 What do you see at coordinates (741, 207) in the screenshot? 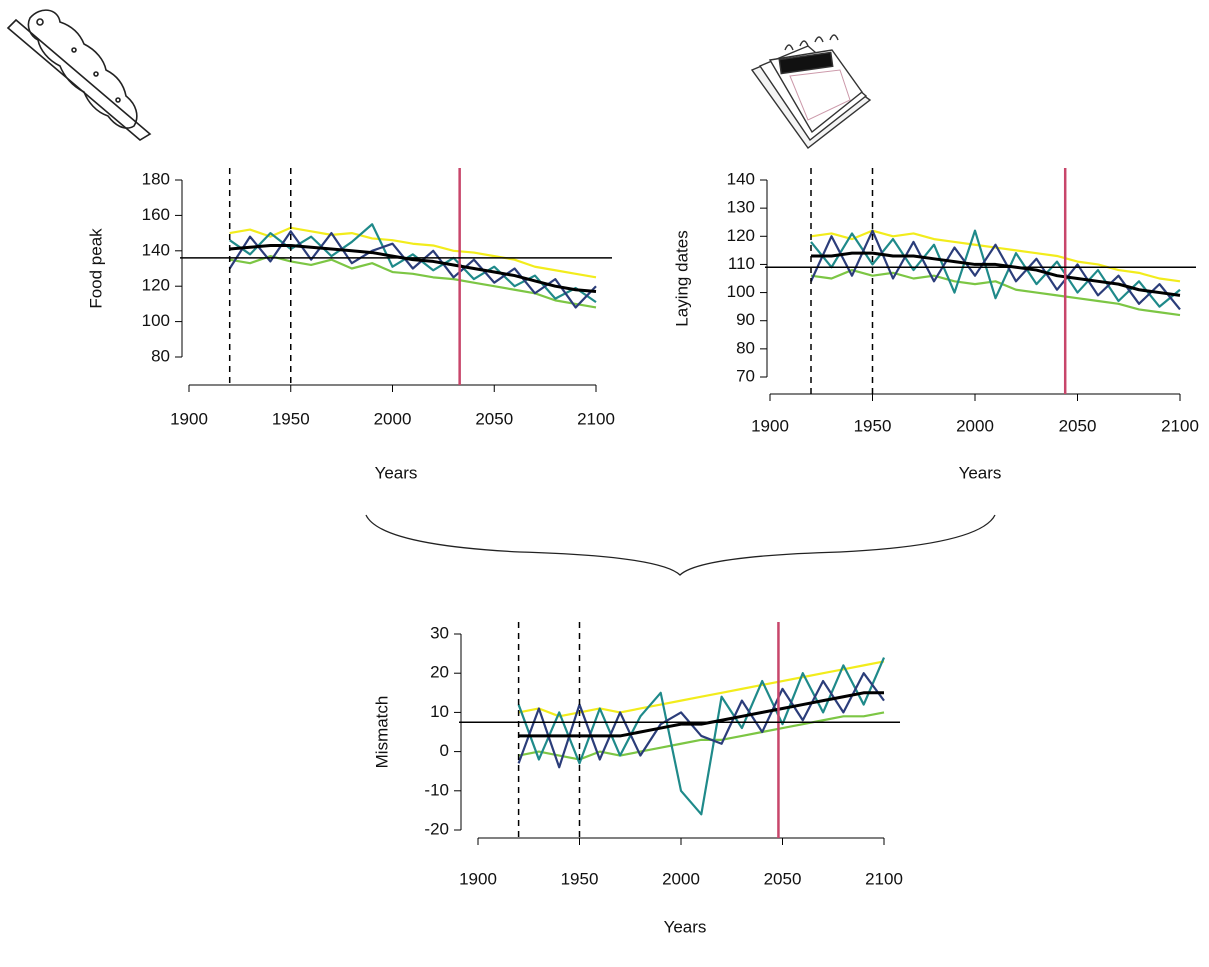
I see `y-tick-label: 130` at bounding box center [741, 207].